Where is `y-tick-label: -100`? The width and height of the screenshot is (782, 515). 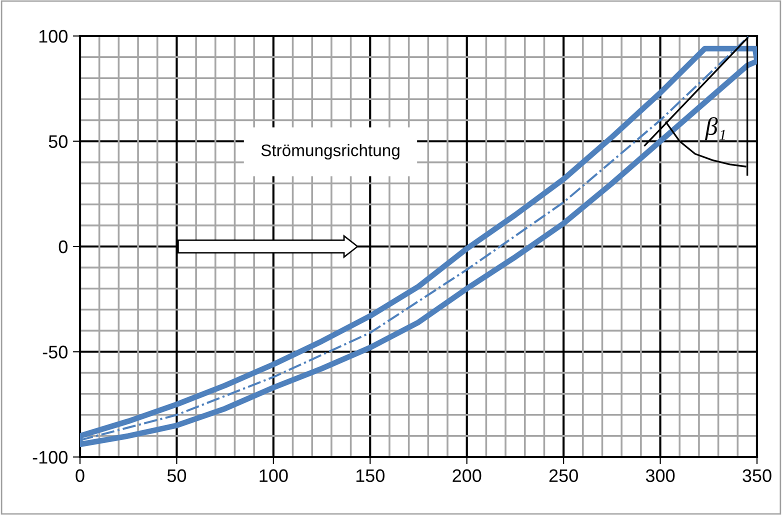
y-tick-label: -100 is located at coordinates (50, 457).